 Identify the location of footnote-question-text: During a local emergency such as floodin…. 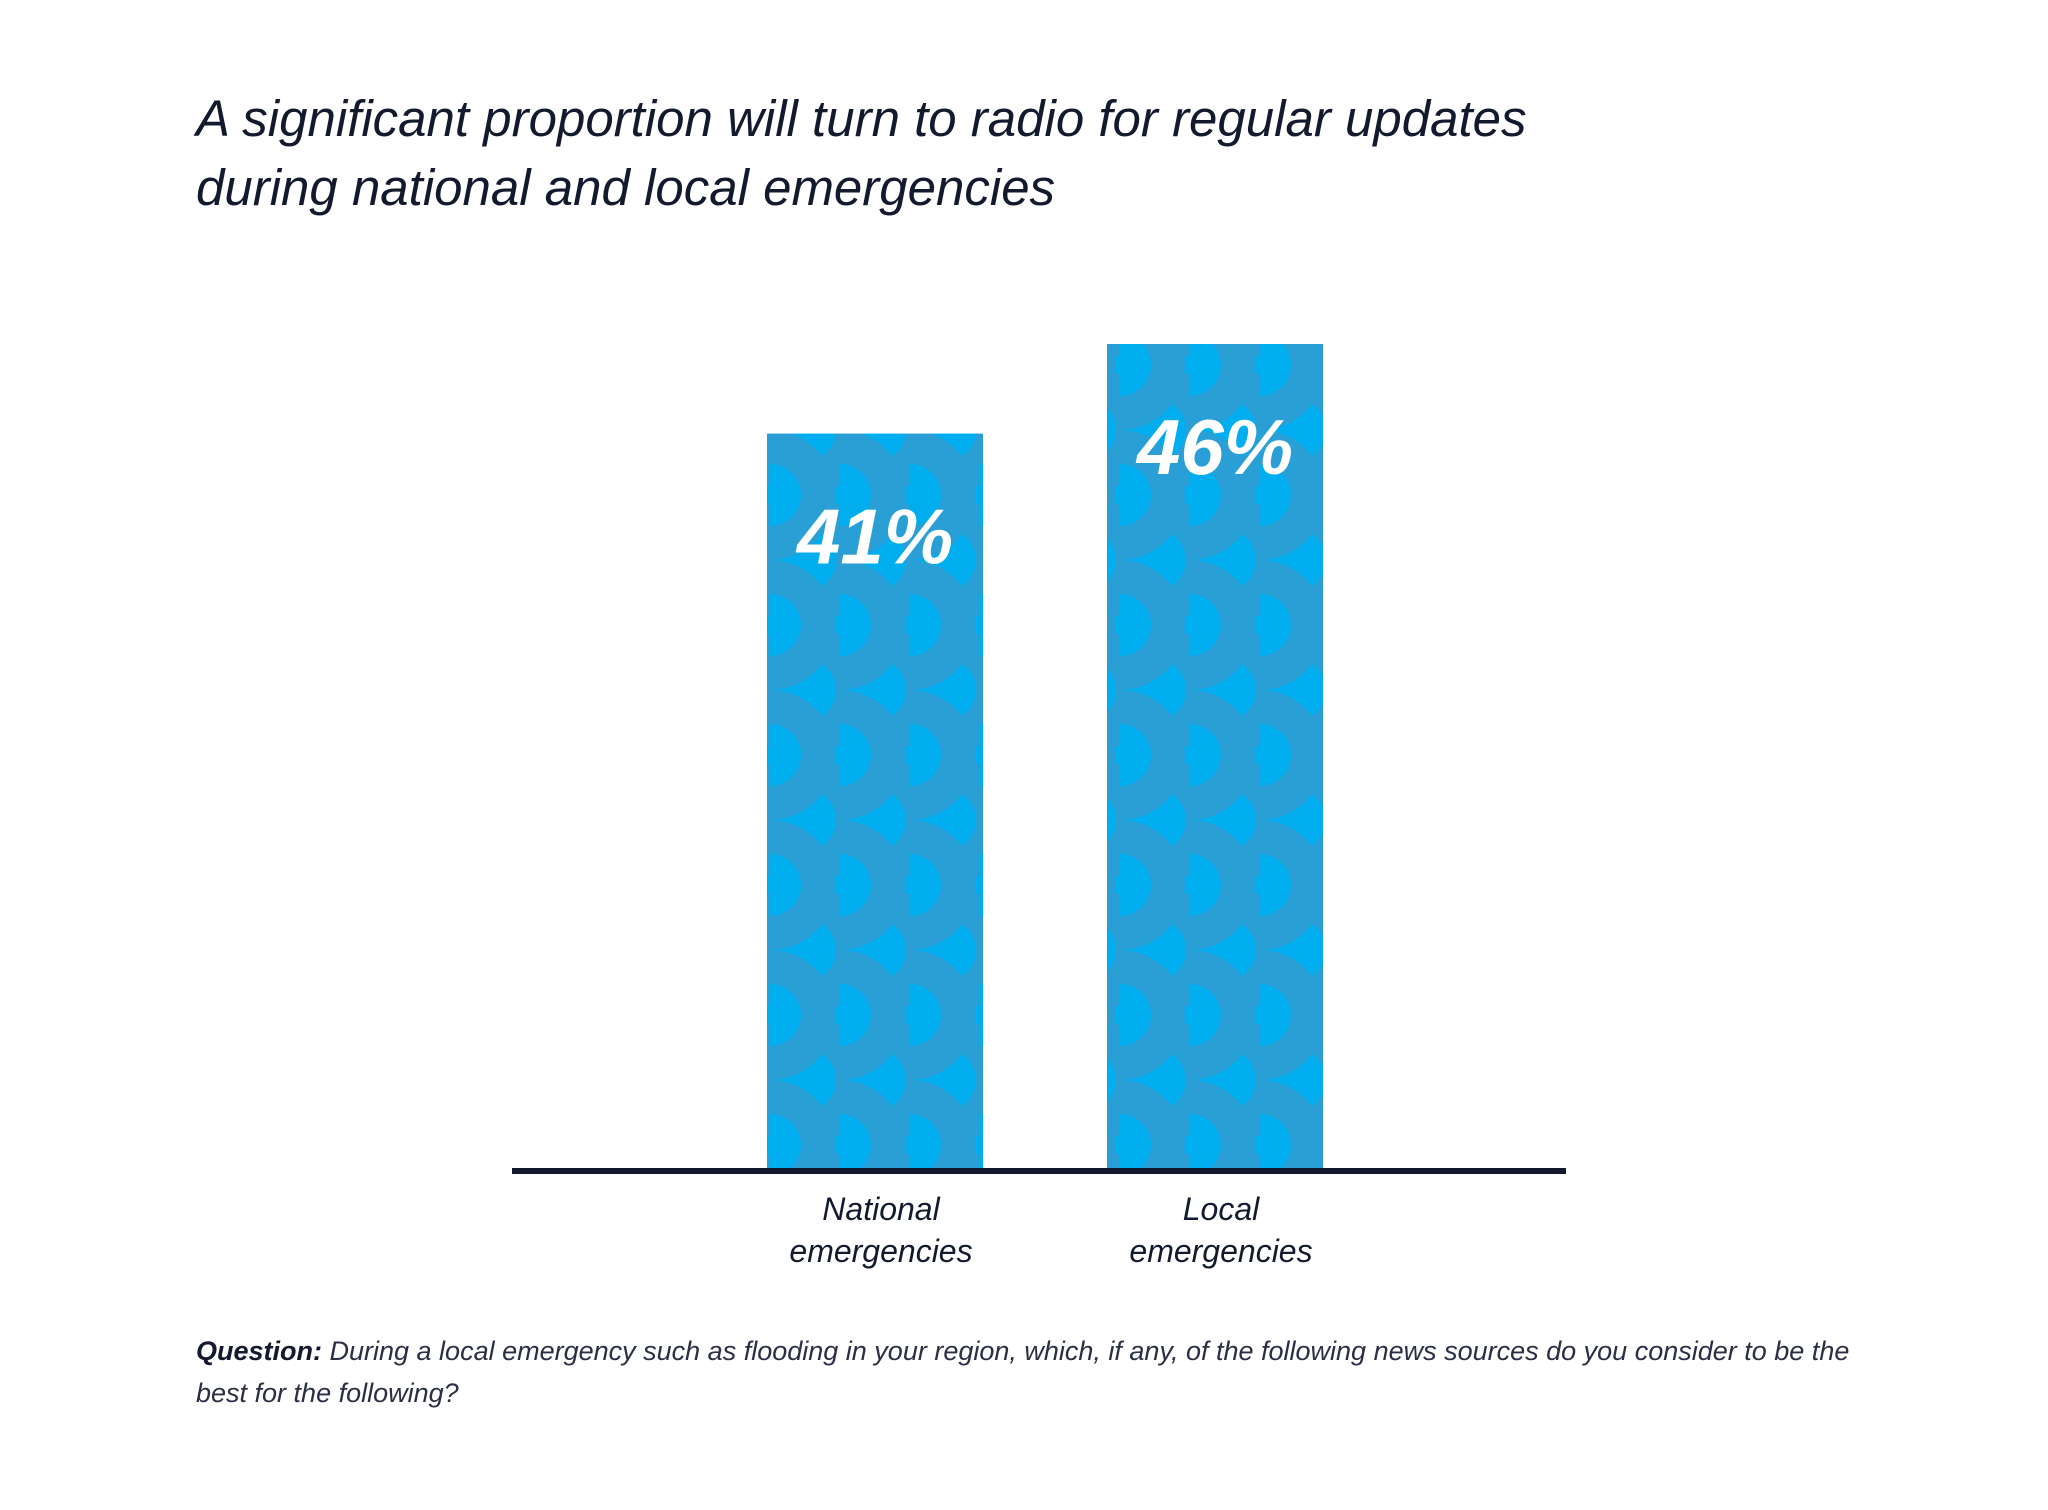
(1023, 1372).